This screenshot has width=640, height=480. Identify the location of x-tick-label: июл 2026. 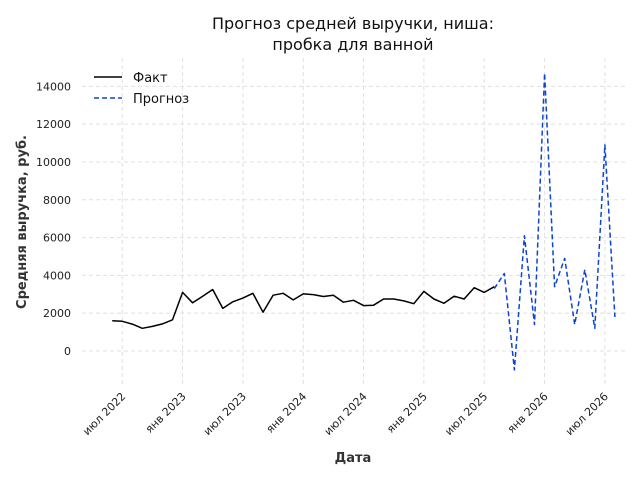
(587, 414).